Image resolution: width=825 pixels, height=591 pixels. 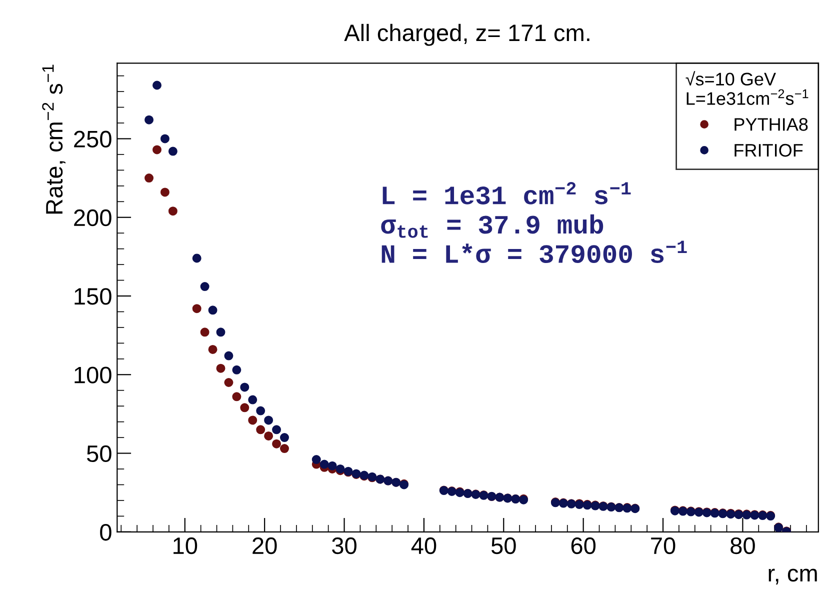 What do you see at coordinates (747, 88) in the screenshot?
I see `legend-title: √s=10 GeV L=1e31cm$^{−2}$s$^{−1}$` at bounding box center [747, 88].